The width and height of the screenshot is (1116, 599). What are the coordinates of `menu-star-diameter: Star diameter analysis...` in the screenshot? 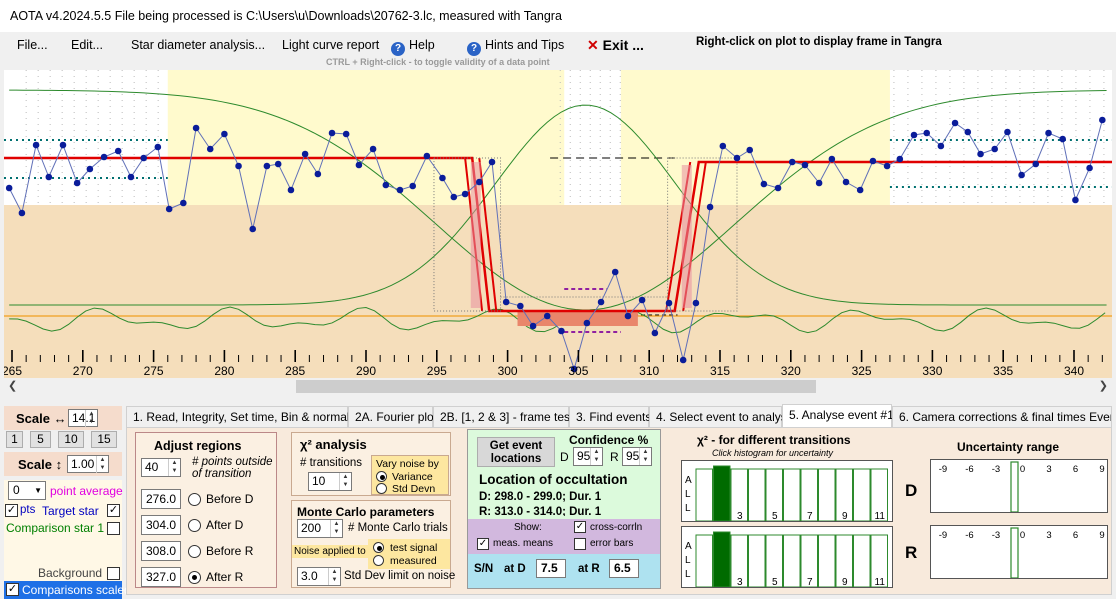 It's located at (198, 45).